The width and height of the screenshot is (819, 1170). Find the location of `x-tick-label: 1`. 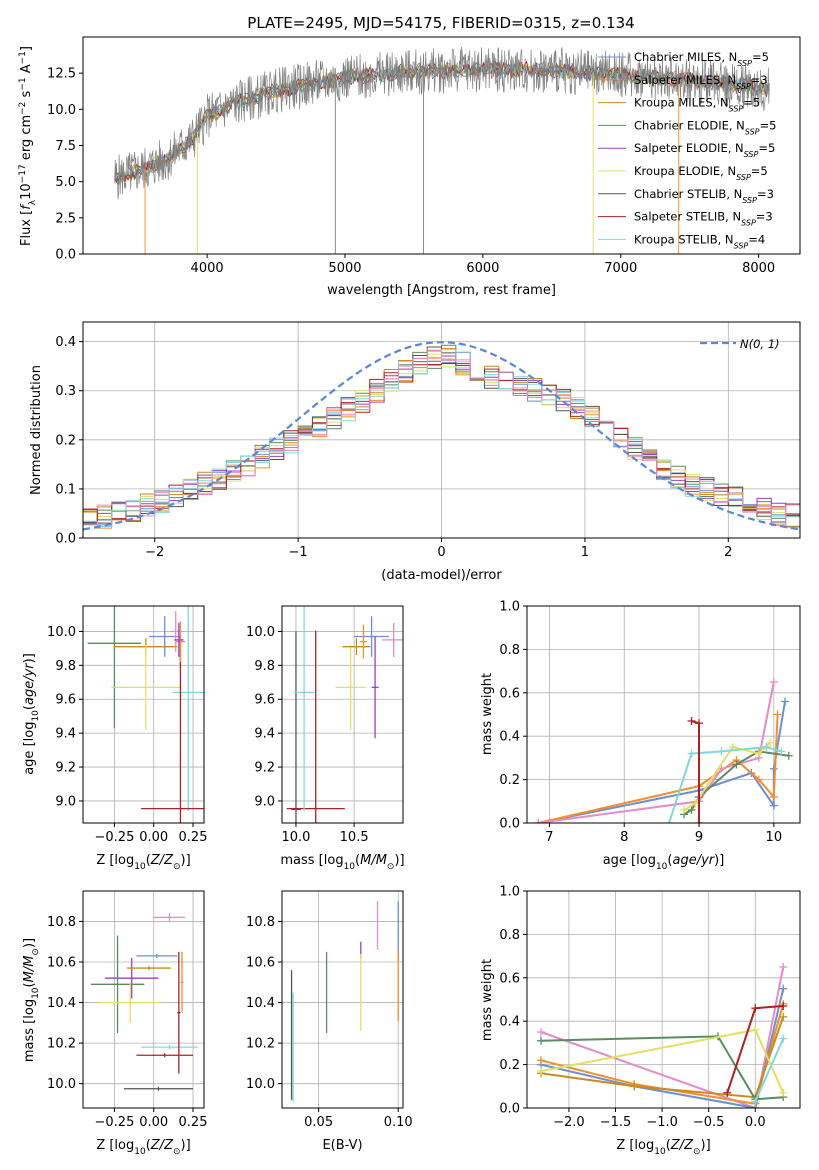

x-tick-label: 1 is located at coordinates (585, 552).